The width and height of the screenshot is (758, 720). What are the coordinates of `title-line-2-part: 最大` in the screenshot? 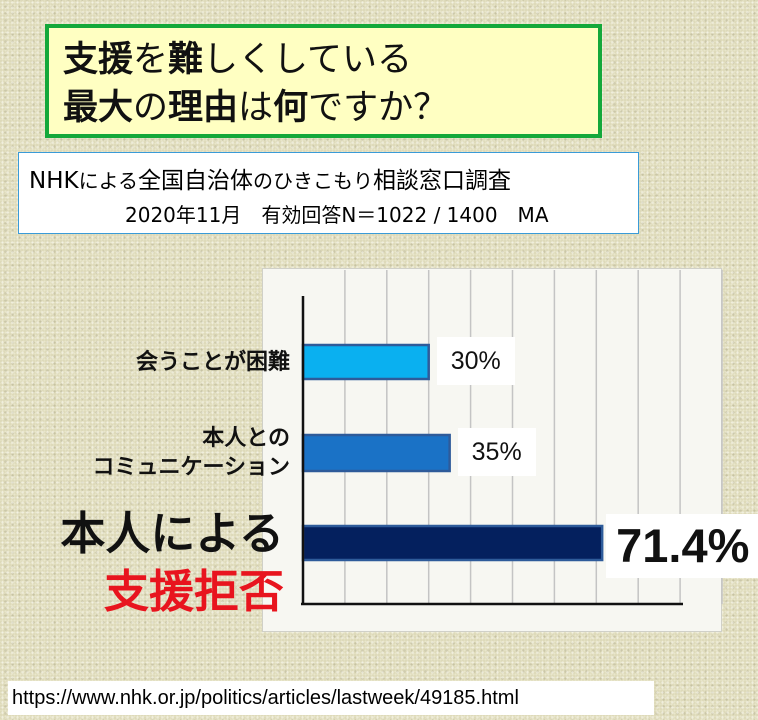 It's located at (98, 108).